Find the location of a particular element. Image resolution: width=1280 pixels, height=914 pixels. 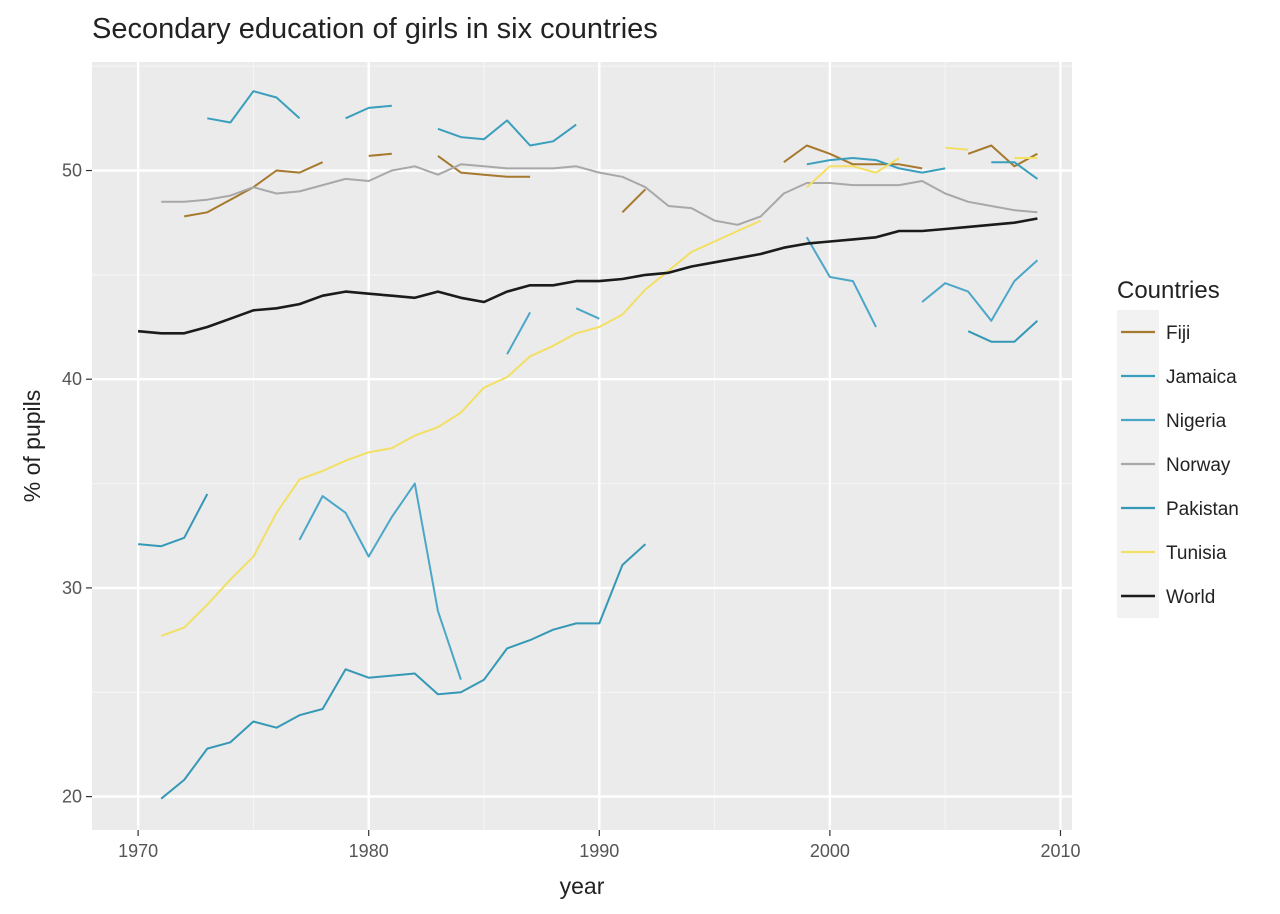

x-axis-title: year is located at coordinates (582, 886).